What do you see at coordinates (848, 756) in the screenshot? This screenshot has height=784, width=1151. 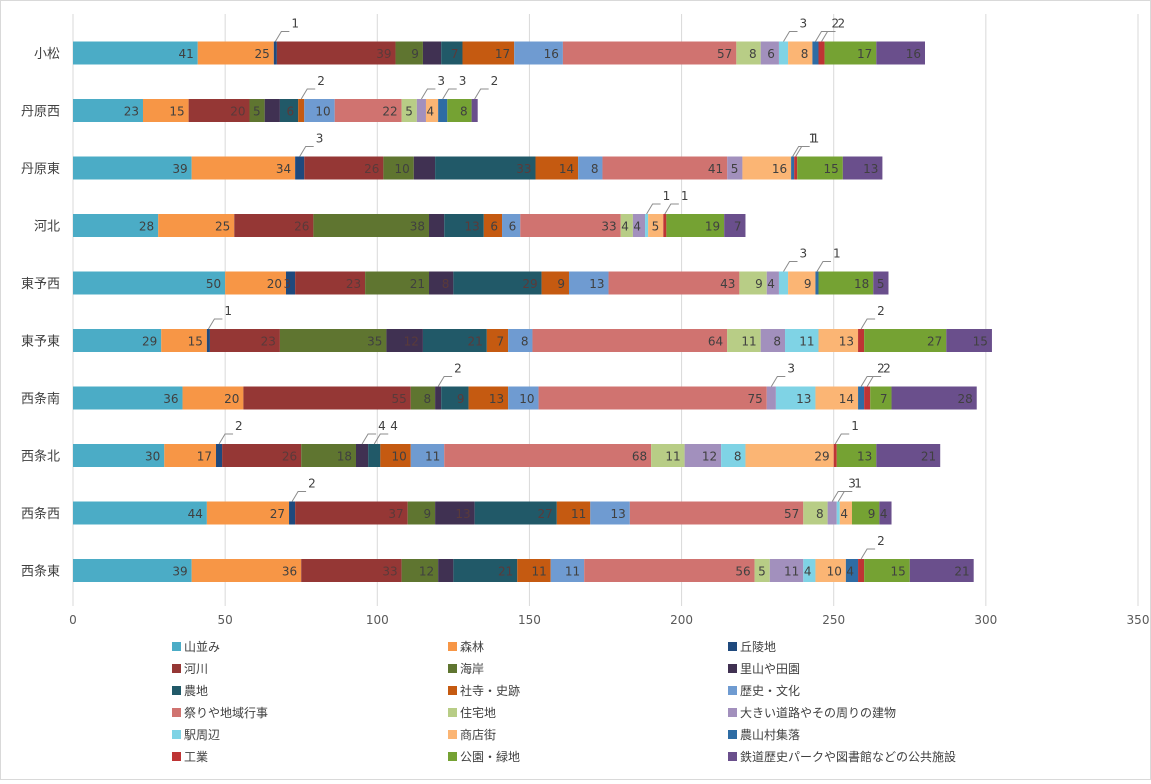 I see `legend-label: 鉄道歴史パークや図書館などの公共施設` at bounding box center [848, 756].